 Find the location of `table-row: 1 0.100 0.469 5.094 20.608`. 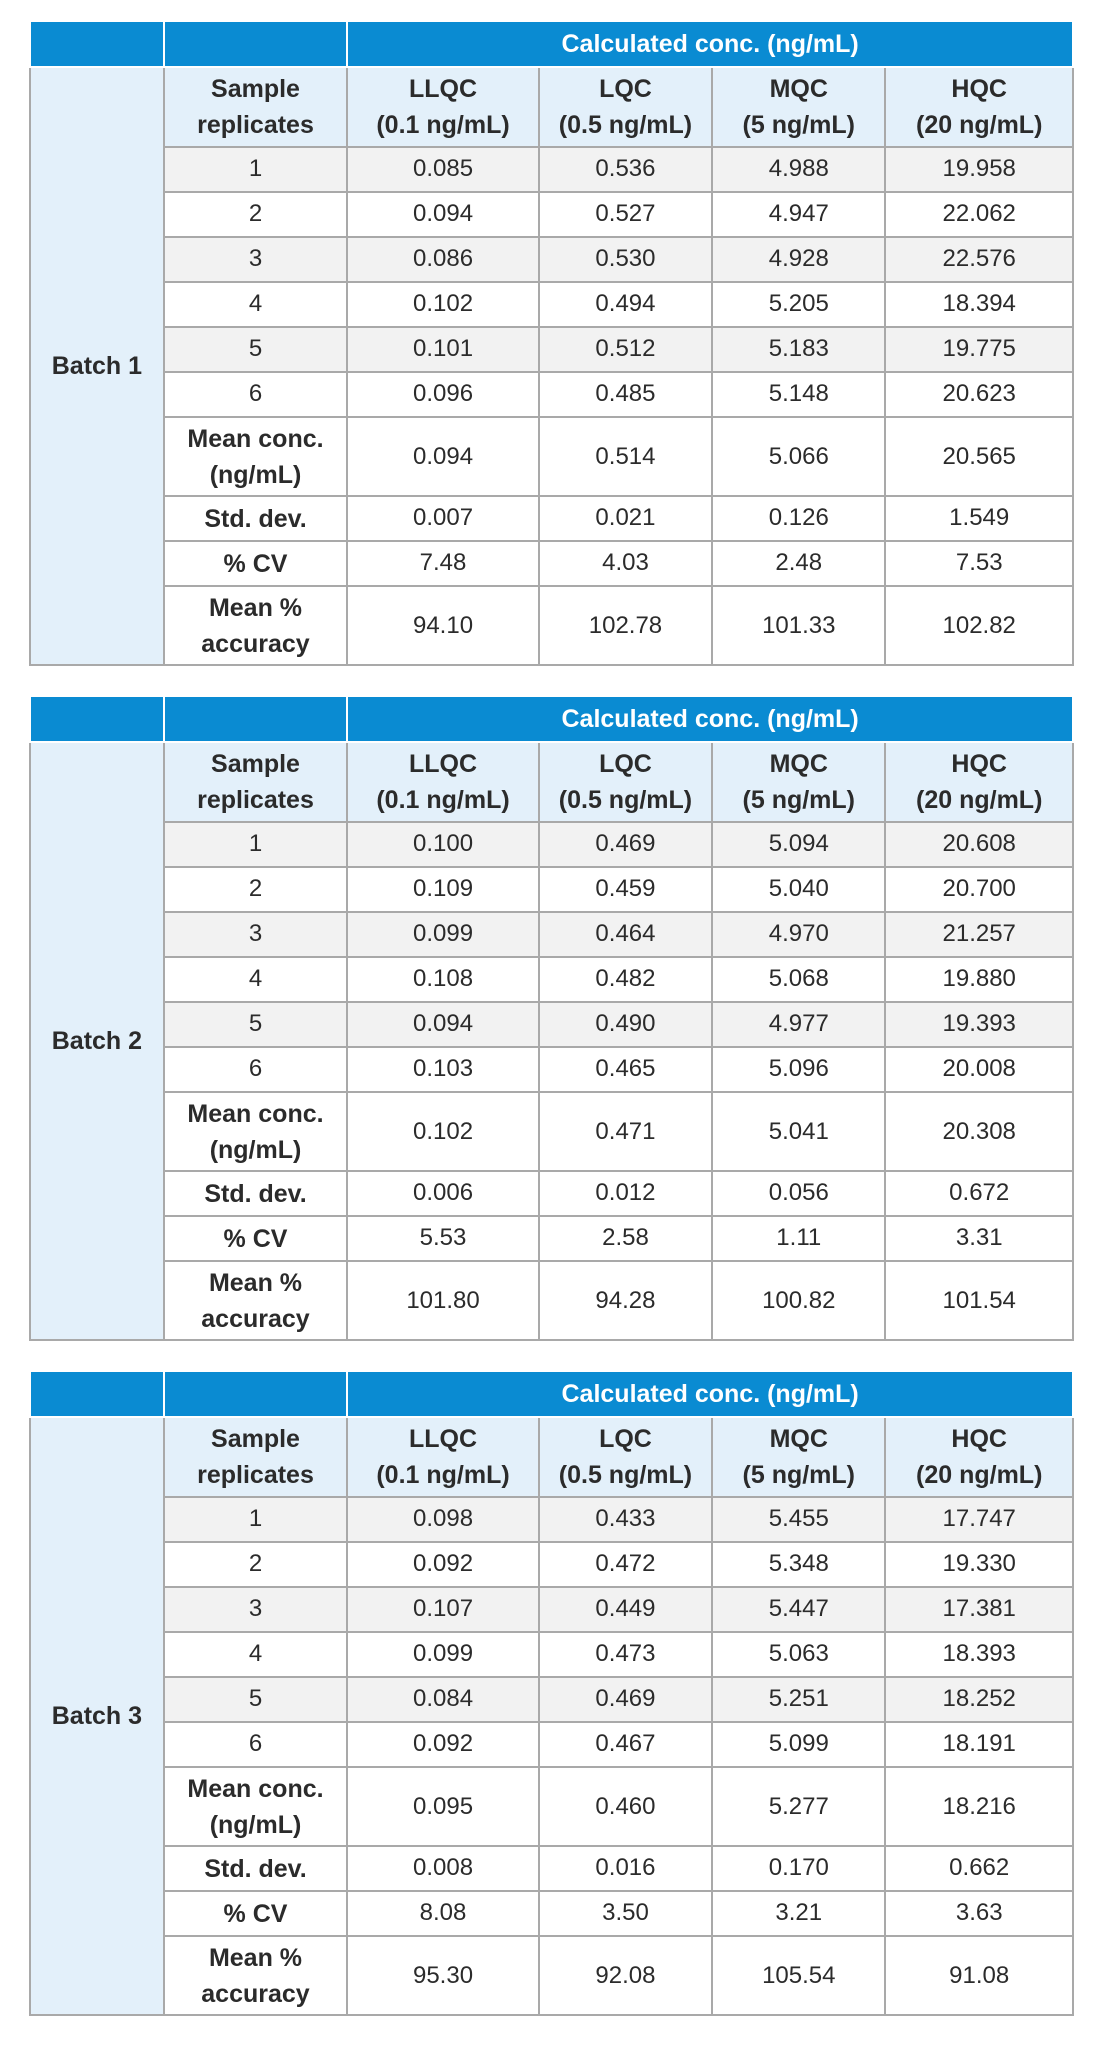

table-row: 1 0.100 0.469 5.094 20.608 is located at coordinates (552, 844).